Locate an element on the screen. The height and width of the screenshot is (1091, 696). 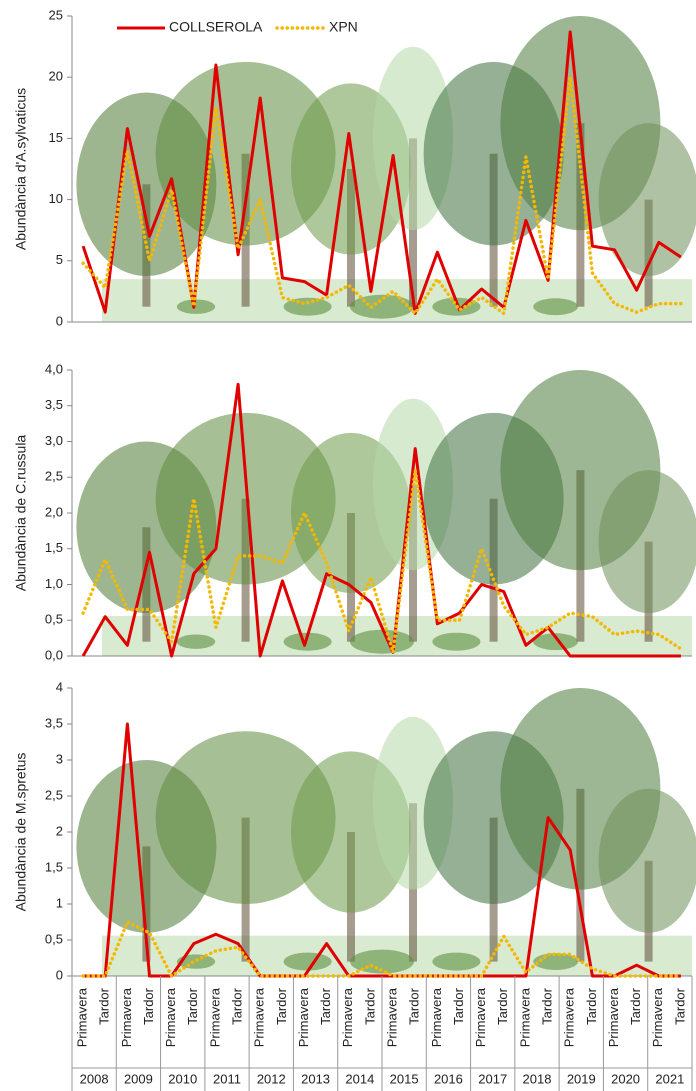
x-group-label: 2018 is located at coordinates (537, 1078).